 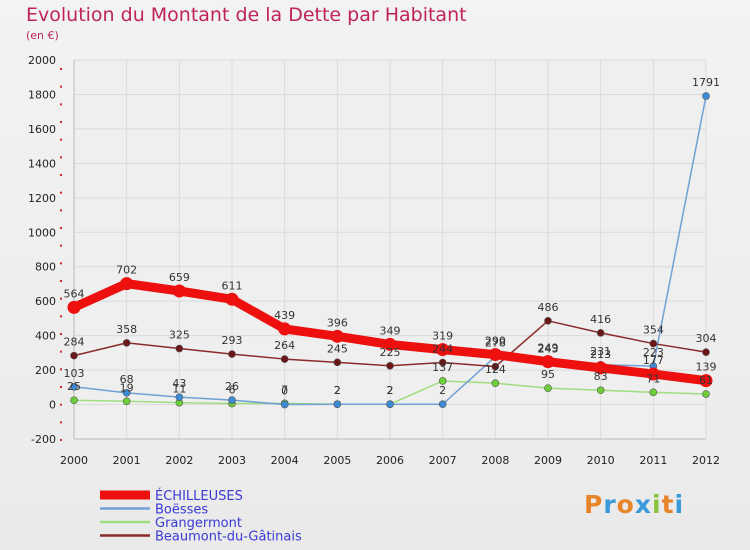 What do you see at coordinates (228, 537) in the screenshot?
I see `legend-label: Beaumont-du-Gâtinais` at bounding box center [228, 537].